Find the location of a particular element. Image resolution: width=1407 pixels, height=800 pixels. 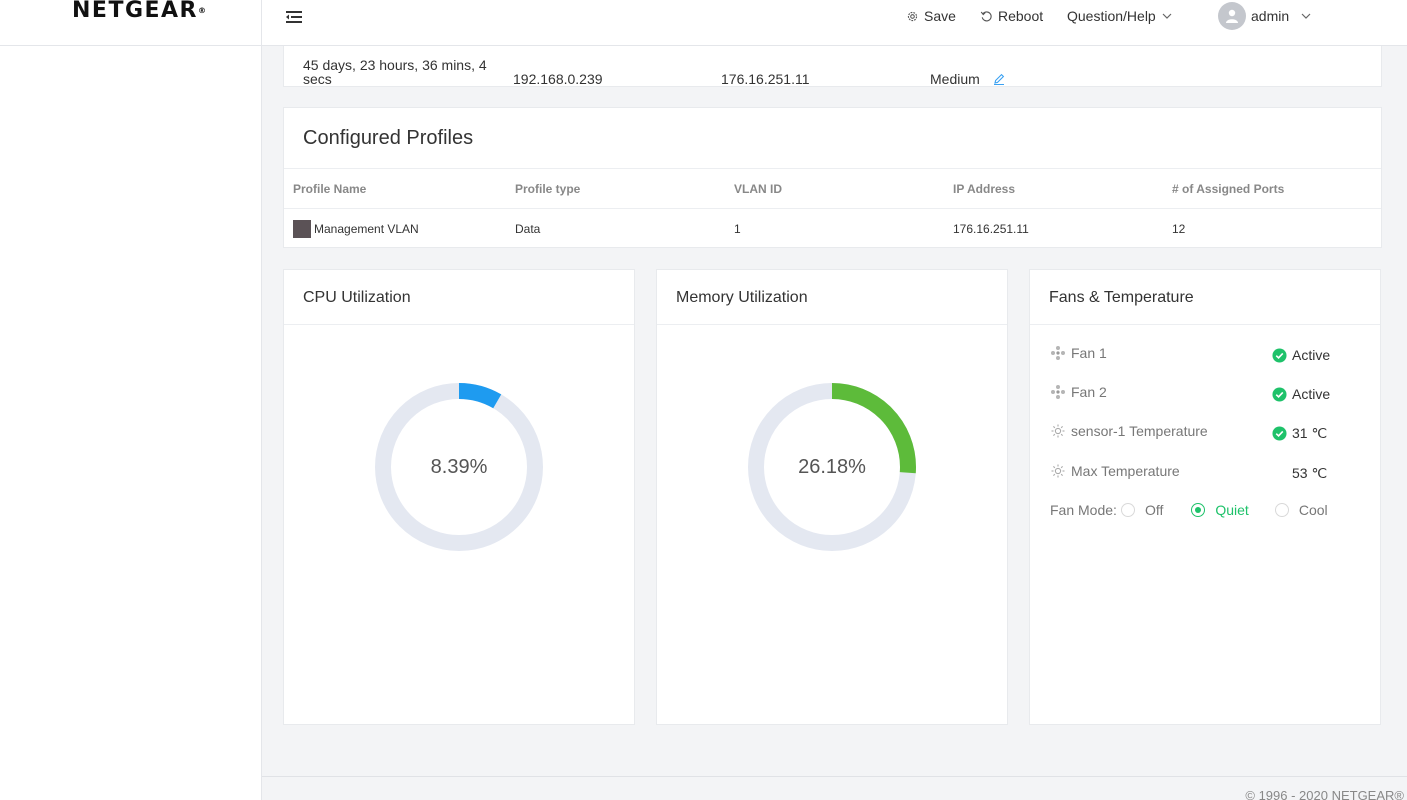

fan-name: Fan 2 is located at coordinates (1078, 392).